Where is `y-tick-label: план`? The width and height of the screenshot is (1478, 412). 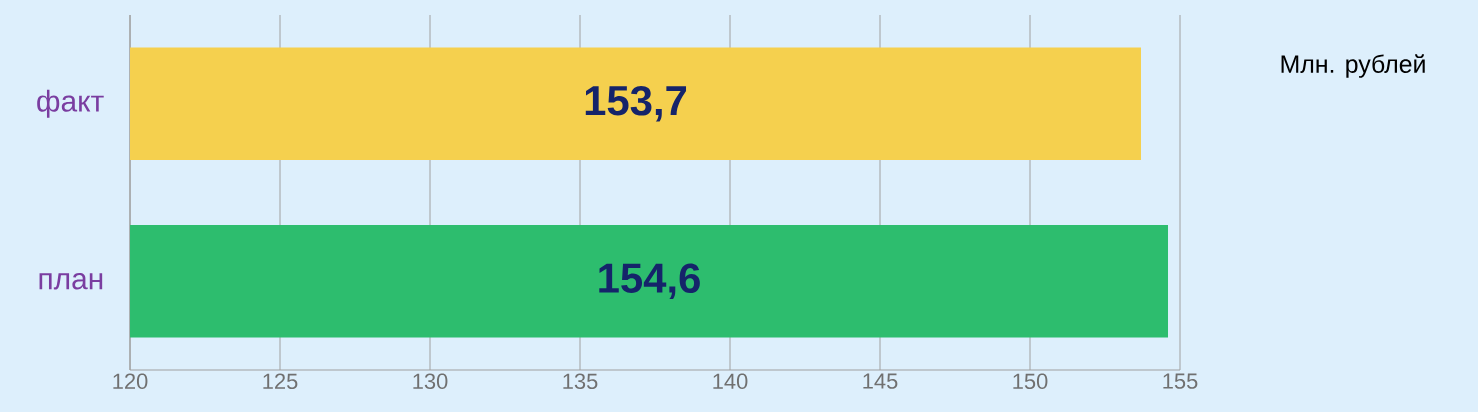 y-tick-label: план is located at coordinates (71, 281).